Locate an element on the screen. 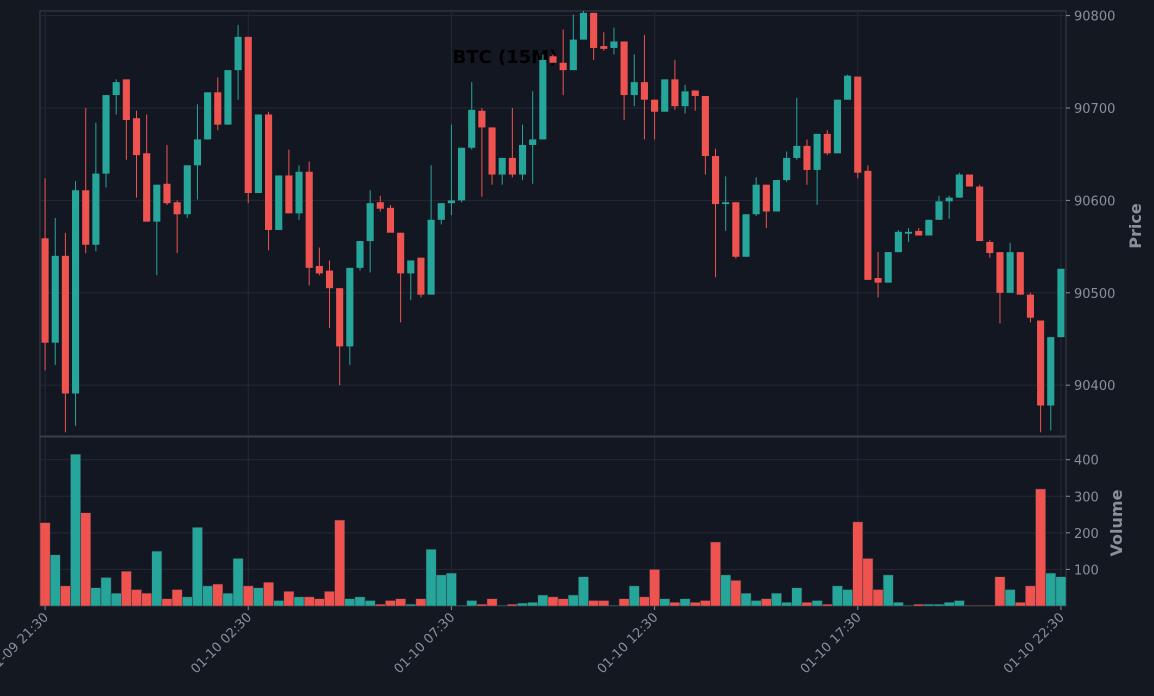 This screenshot has height=696, width=1154. y-tick-label: 100 is located at coordinates (1086, 570).